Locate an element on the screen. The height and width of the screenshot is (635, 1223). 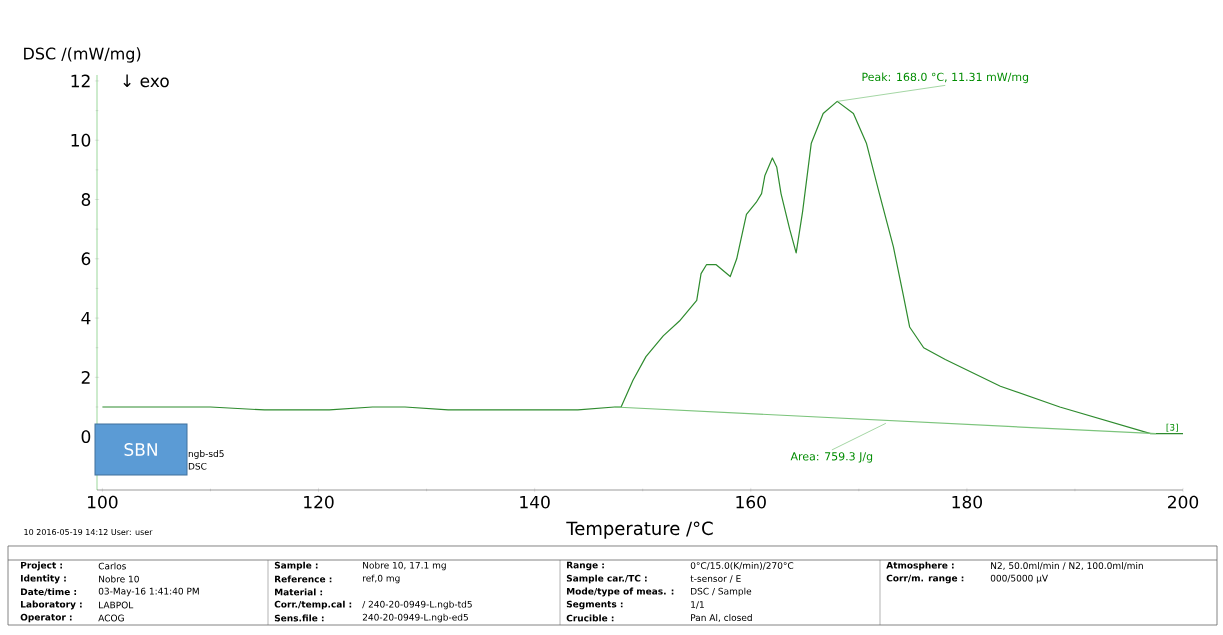
text: Project : is located at coordinates (41, 566).